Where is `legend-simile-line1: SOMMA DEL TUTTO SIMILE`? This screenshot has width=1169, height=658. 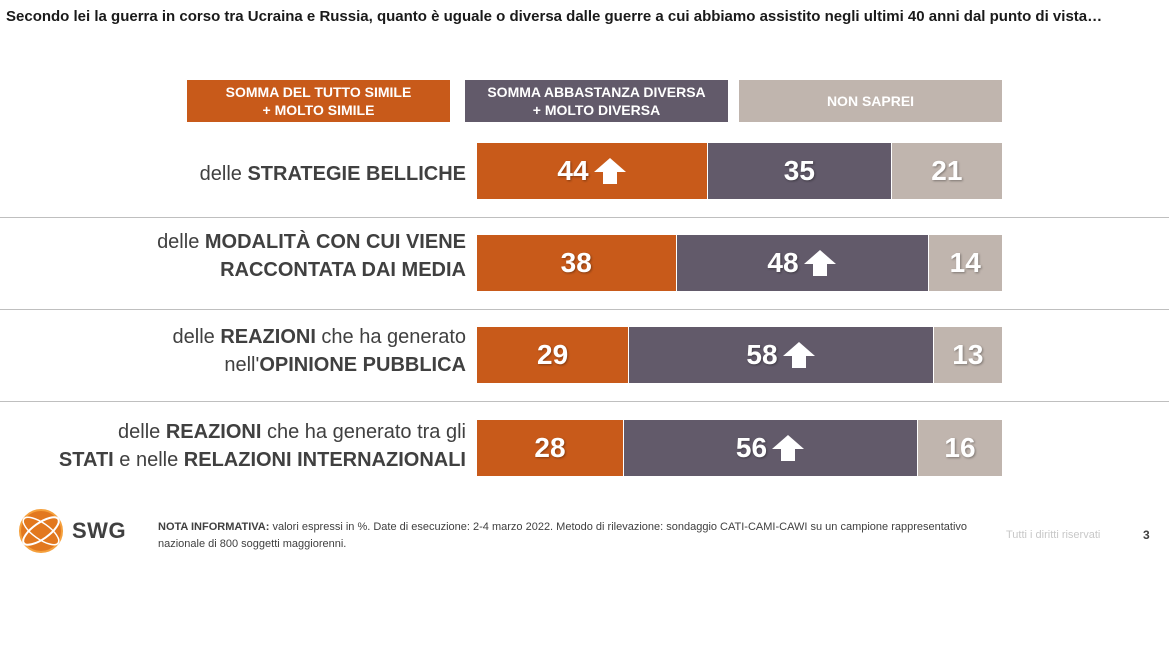 legend-simile-line1: SOMMA DEL TUTTO SIMILE is located at coordinates (318, 92).